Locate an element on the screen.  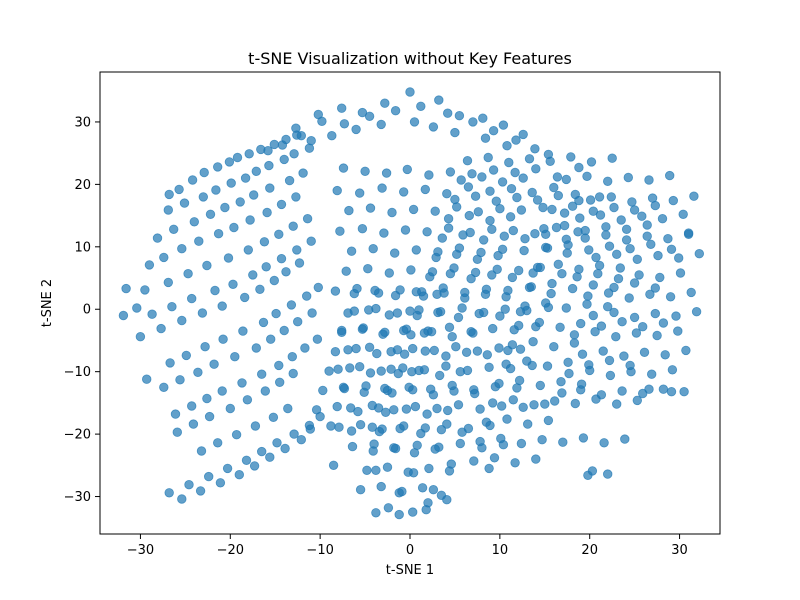
y-tick-label: −10 is located at coordinates (77, 372).